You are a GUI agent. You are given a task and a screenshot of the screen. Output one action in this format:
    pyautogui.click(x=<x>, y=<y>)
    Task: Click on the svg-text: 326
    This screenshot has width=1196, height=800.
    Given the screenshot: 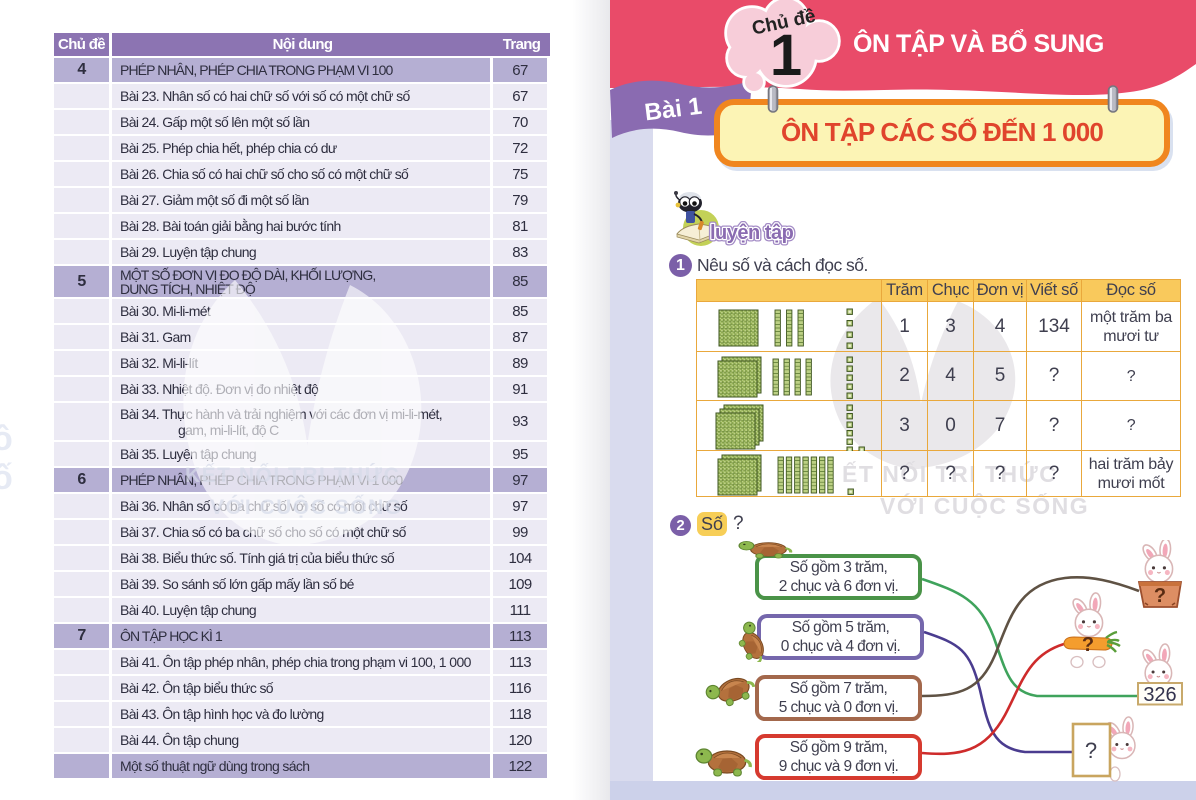 What is the action you would take?
    pyautogui.click(x=1159, y=695)
    